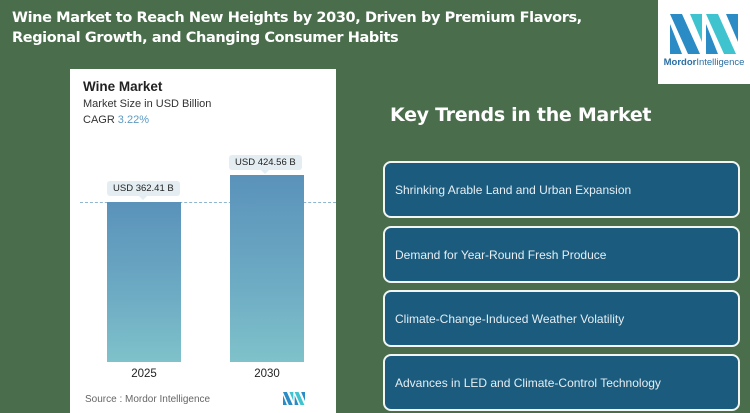 This screenshot has height=413, width=750. Describe the element at coordinates (208, 202) in the screenshot. I see `reference-dashed-line` at that location.